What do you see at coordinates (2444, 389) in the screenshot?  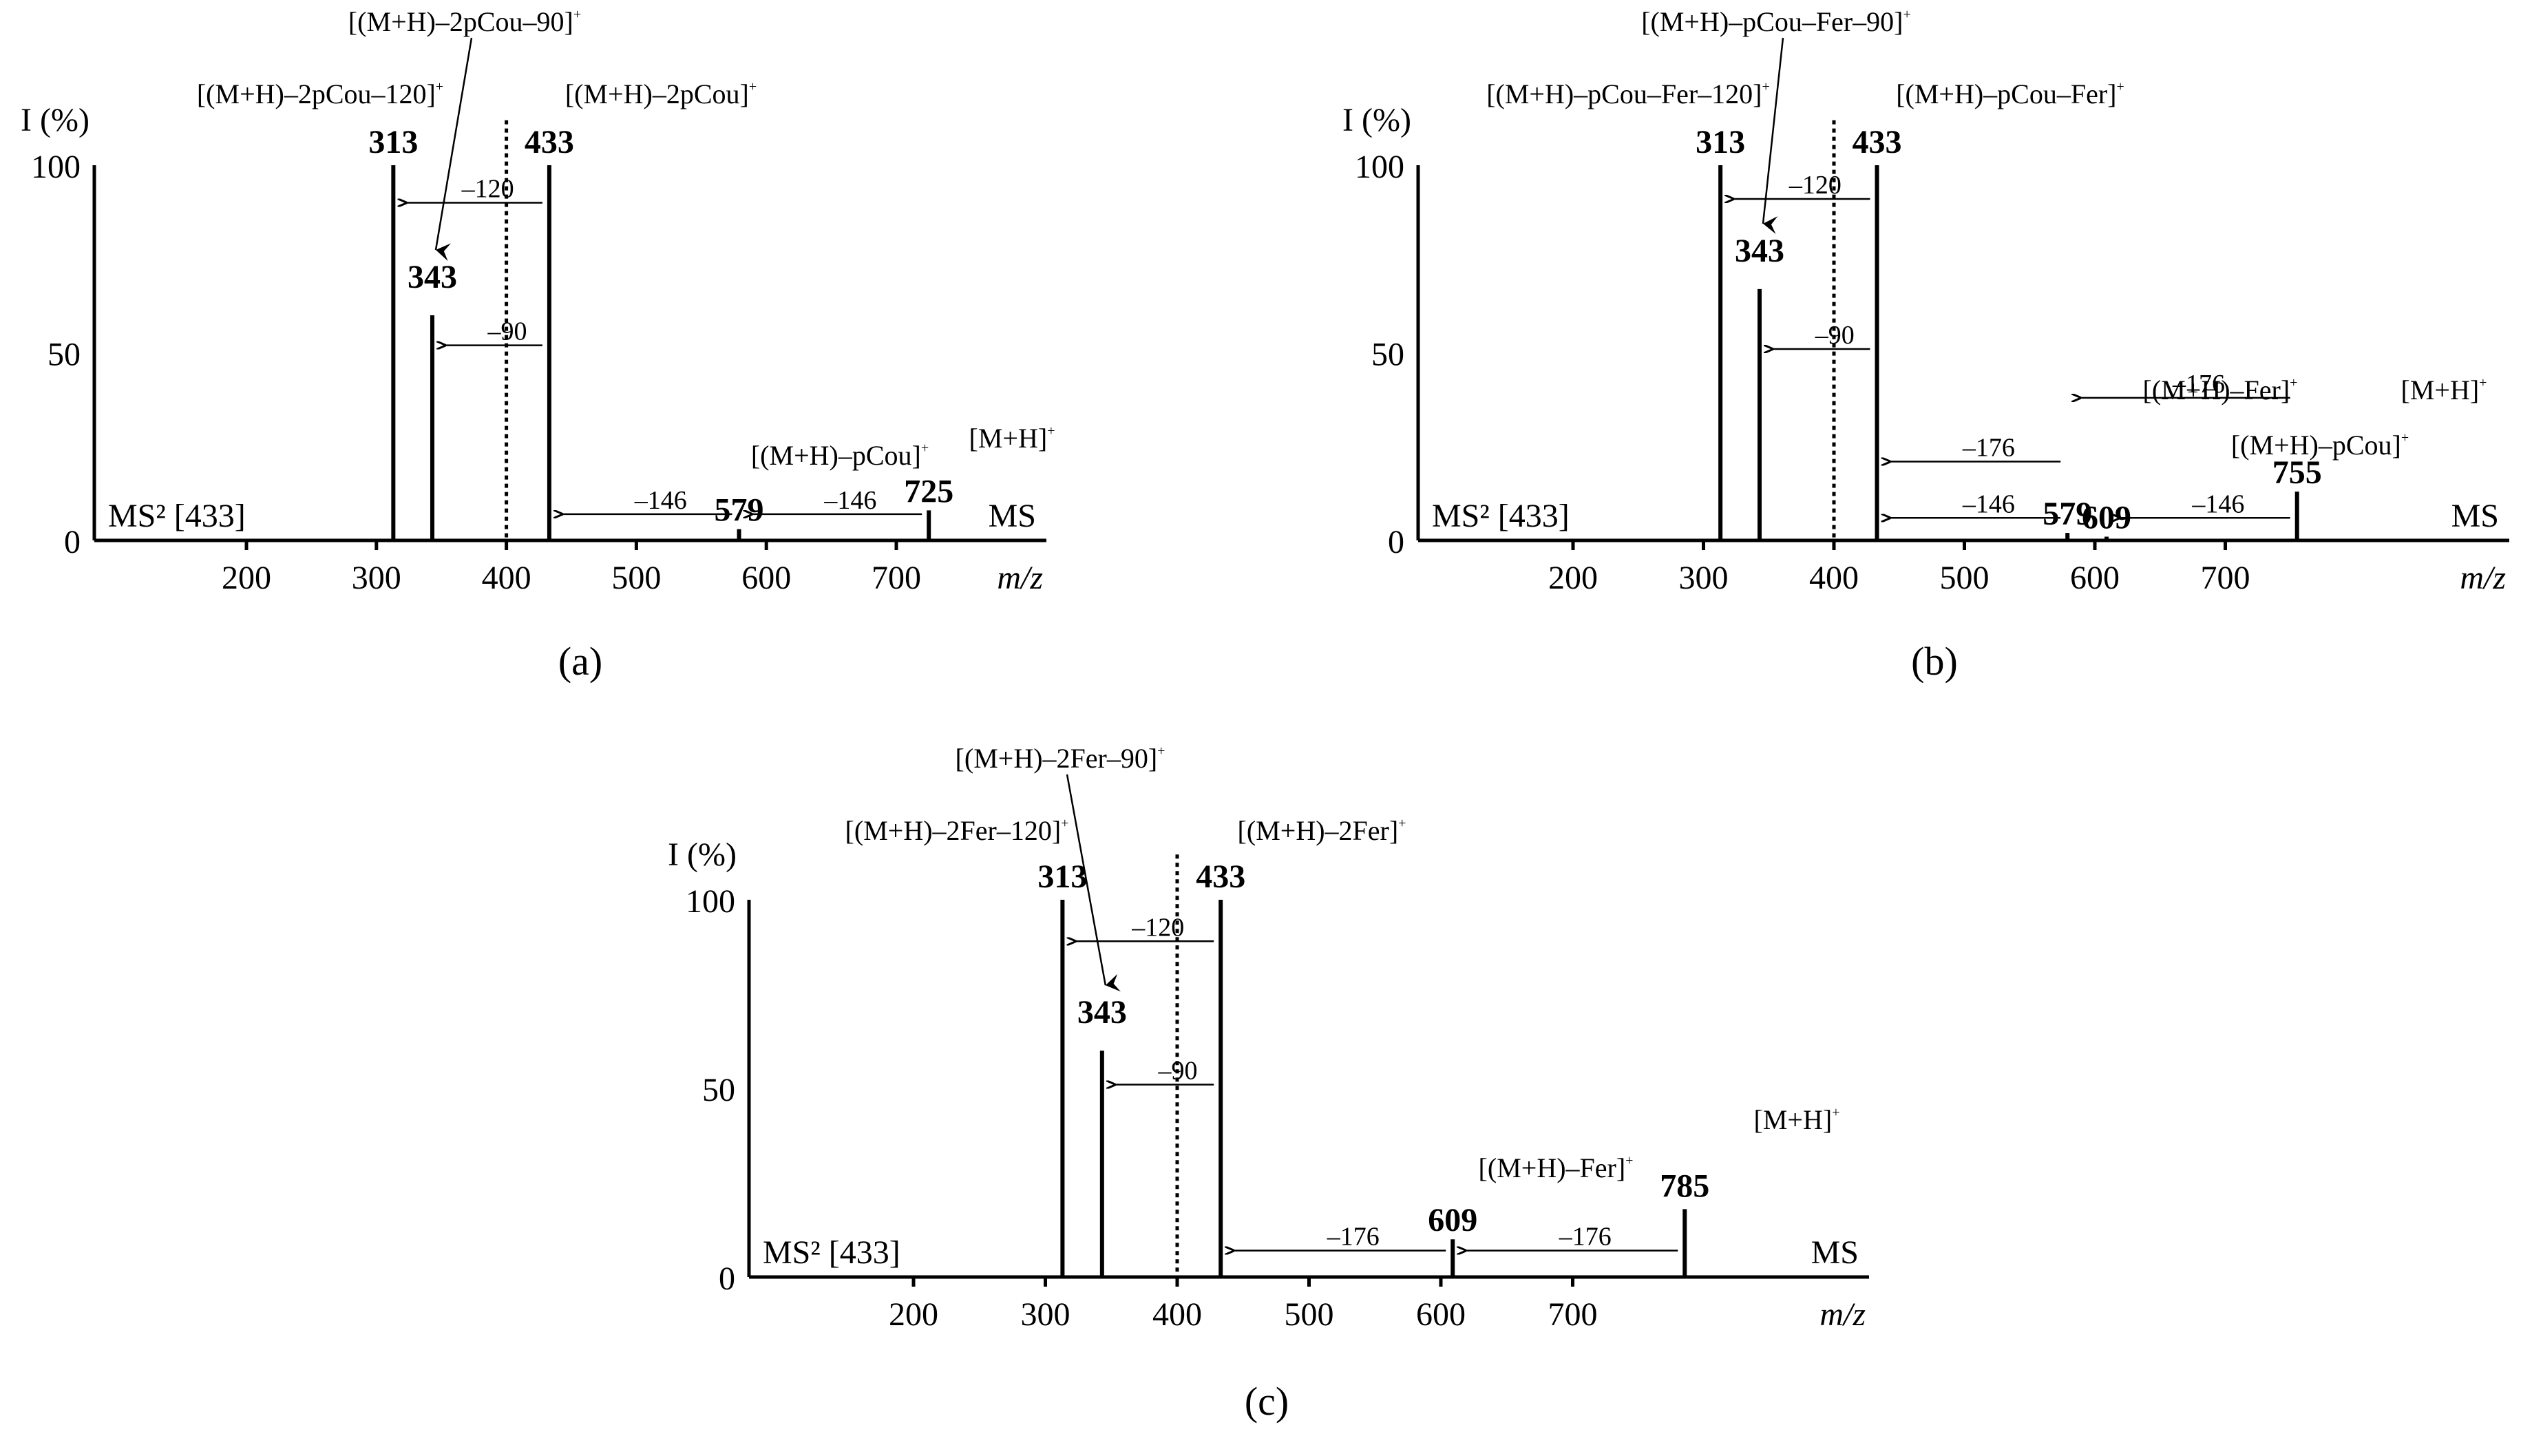 I see `ion-label-755: [M+H]+` at bounding box center [2444, 389].